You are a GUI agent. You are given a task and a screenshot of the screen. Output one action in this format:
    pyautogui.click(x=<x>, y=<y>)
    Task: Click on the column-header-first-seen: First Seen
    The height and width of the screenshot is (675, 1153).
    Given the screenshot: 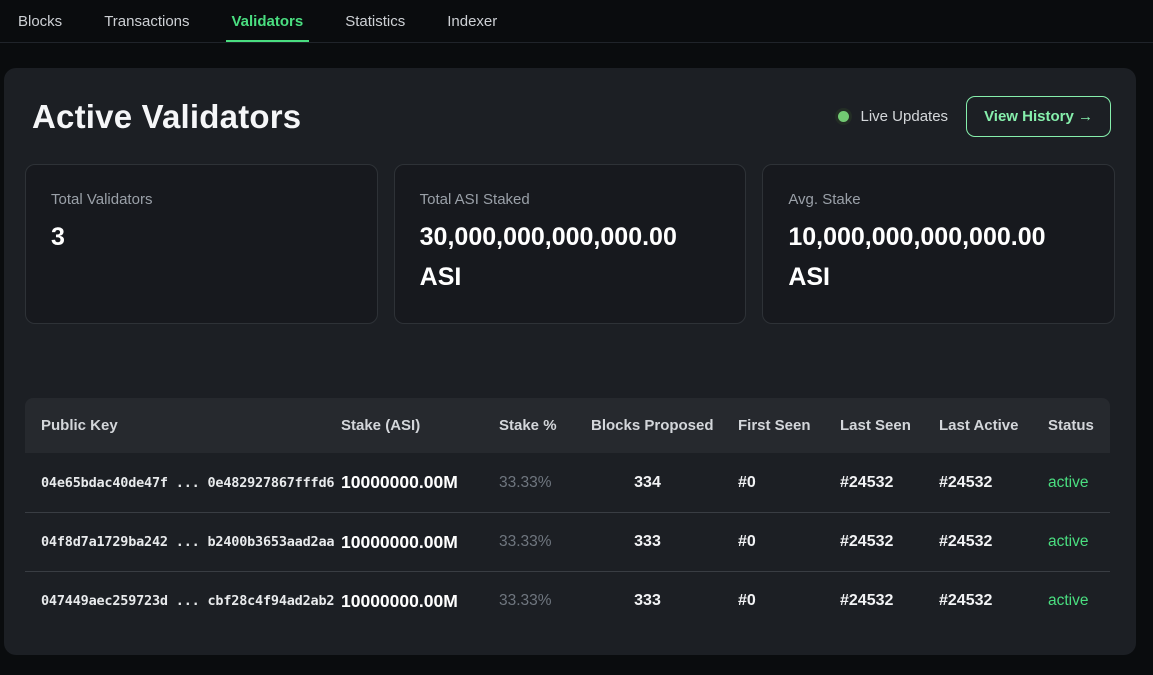 What is the action you would take?
    pyautogui.click(x=774, y=425)
    